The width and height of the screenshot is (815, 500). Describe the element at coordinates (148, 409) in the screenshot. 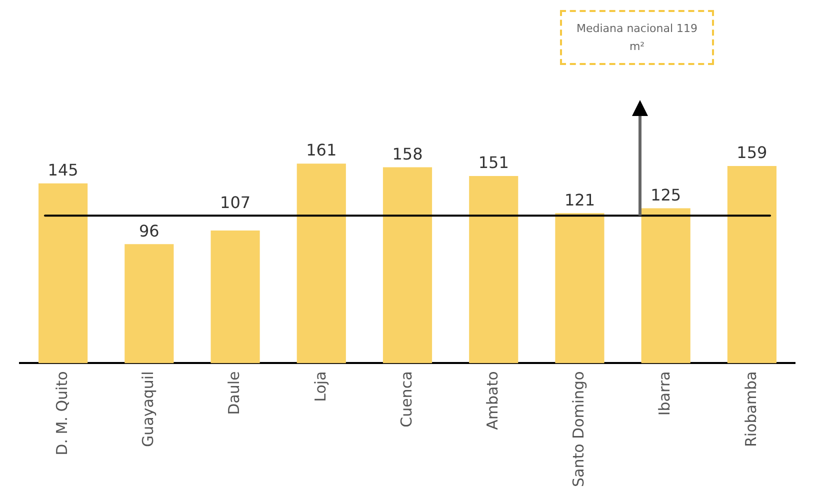

I see `x-tick-label: Guayaquil` at that location.